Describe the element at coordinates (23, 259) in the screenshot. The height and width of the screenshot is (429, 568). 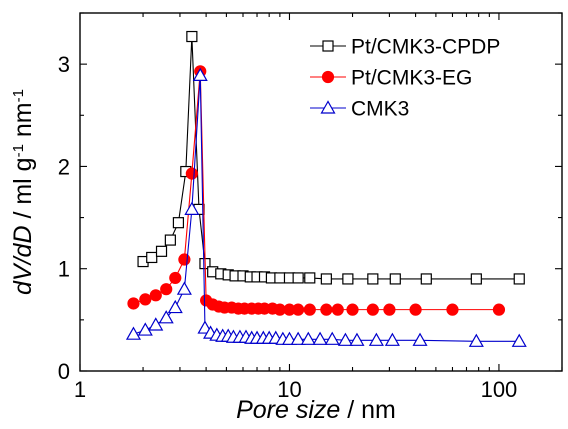
I see `y-axis-title-italic: dV/dD` at that location.